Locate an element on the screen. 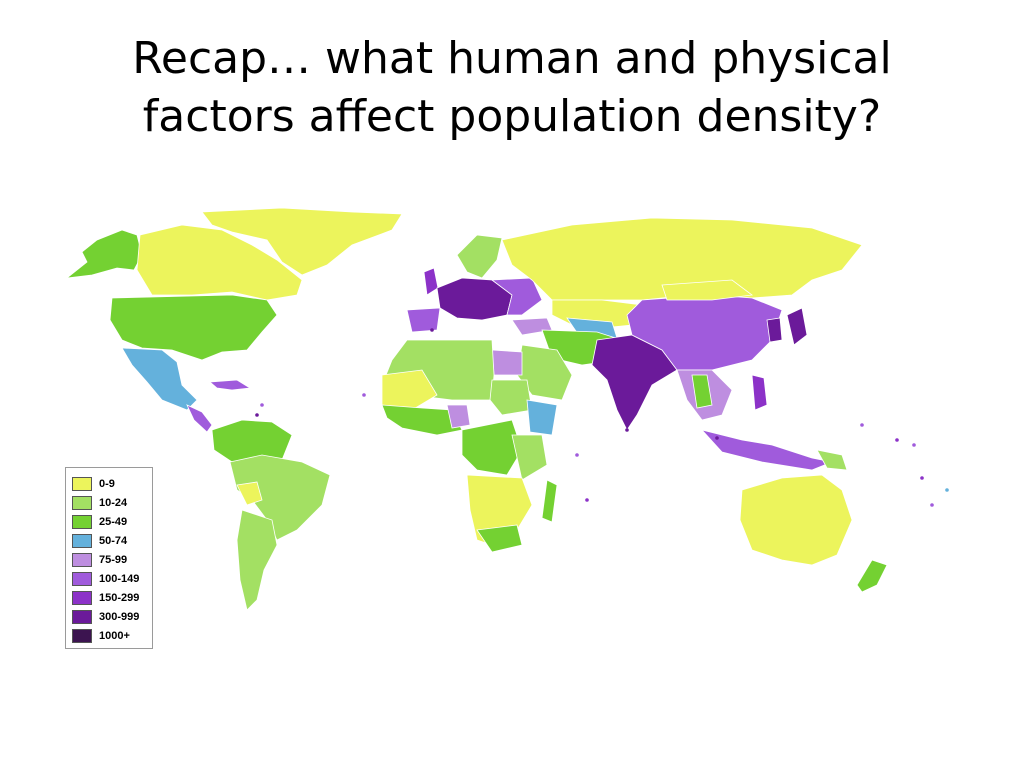 This screenshot has height=768, width=1024. legend-item: 10-24 is located at coordinates (112, 502).